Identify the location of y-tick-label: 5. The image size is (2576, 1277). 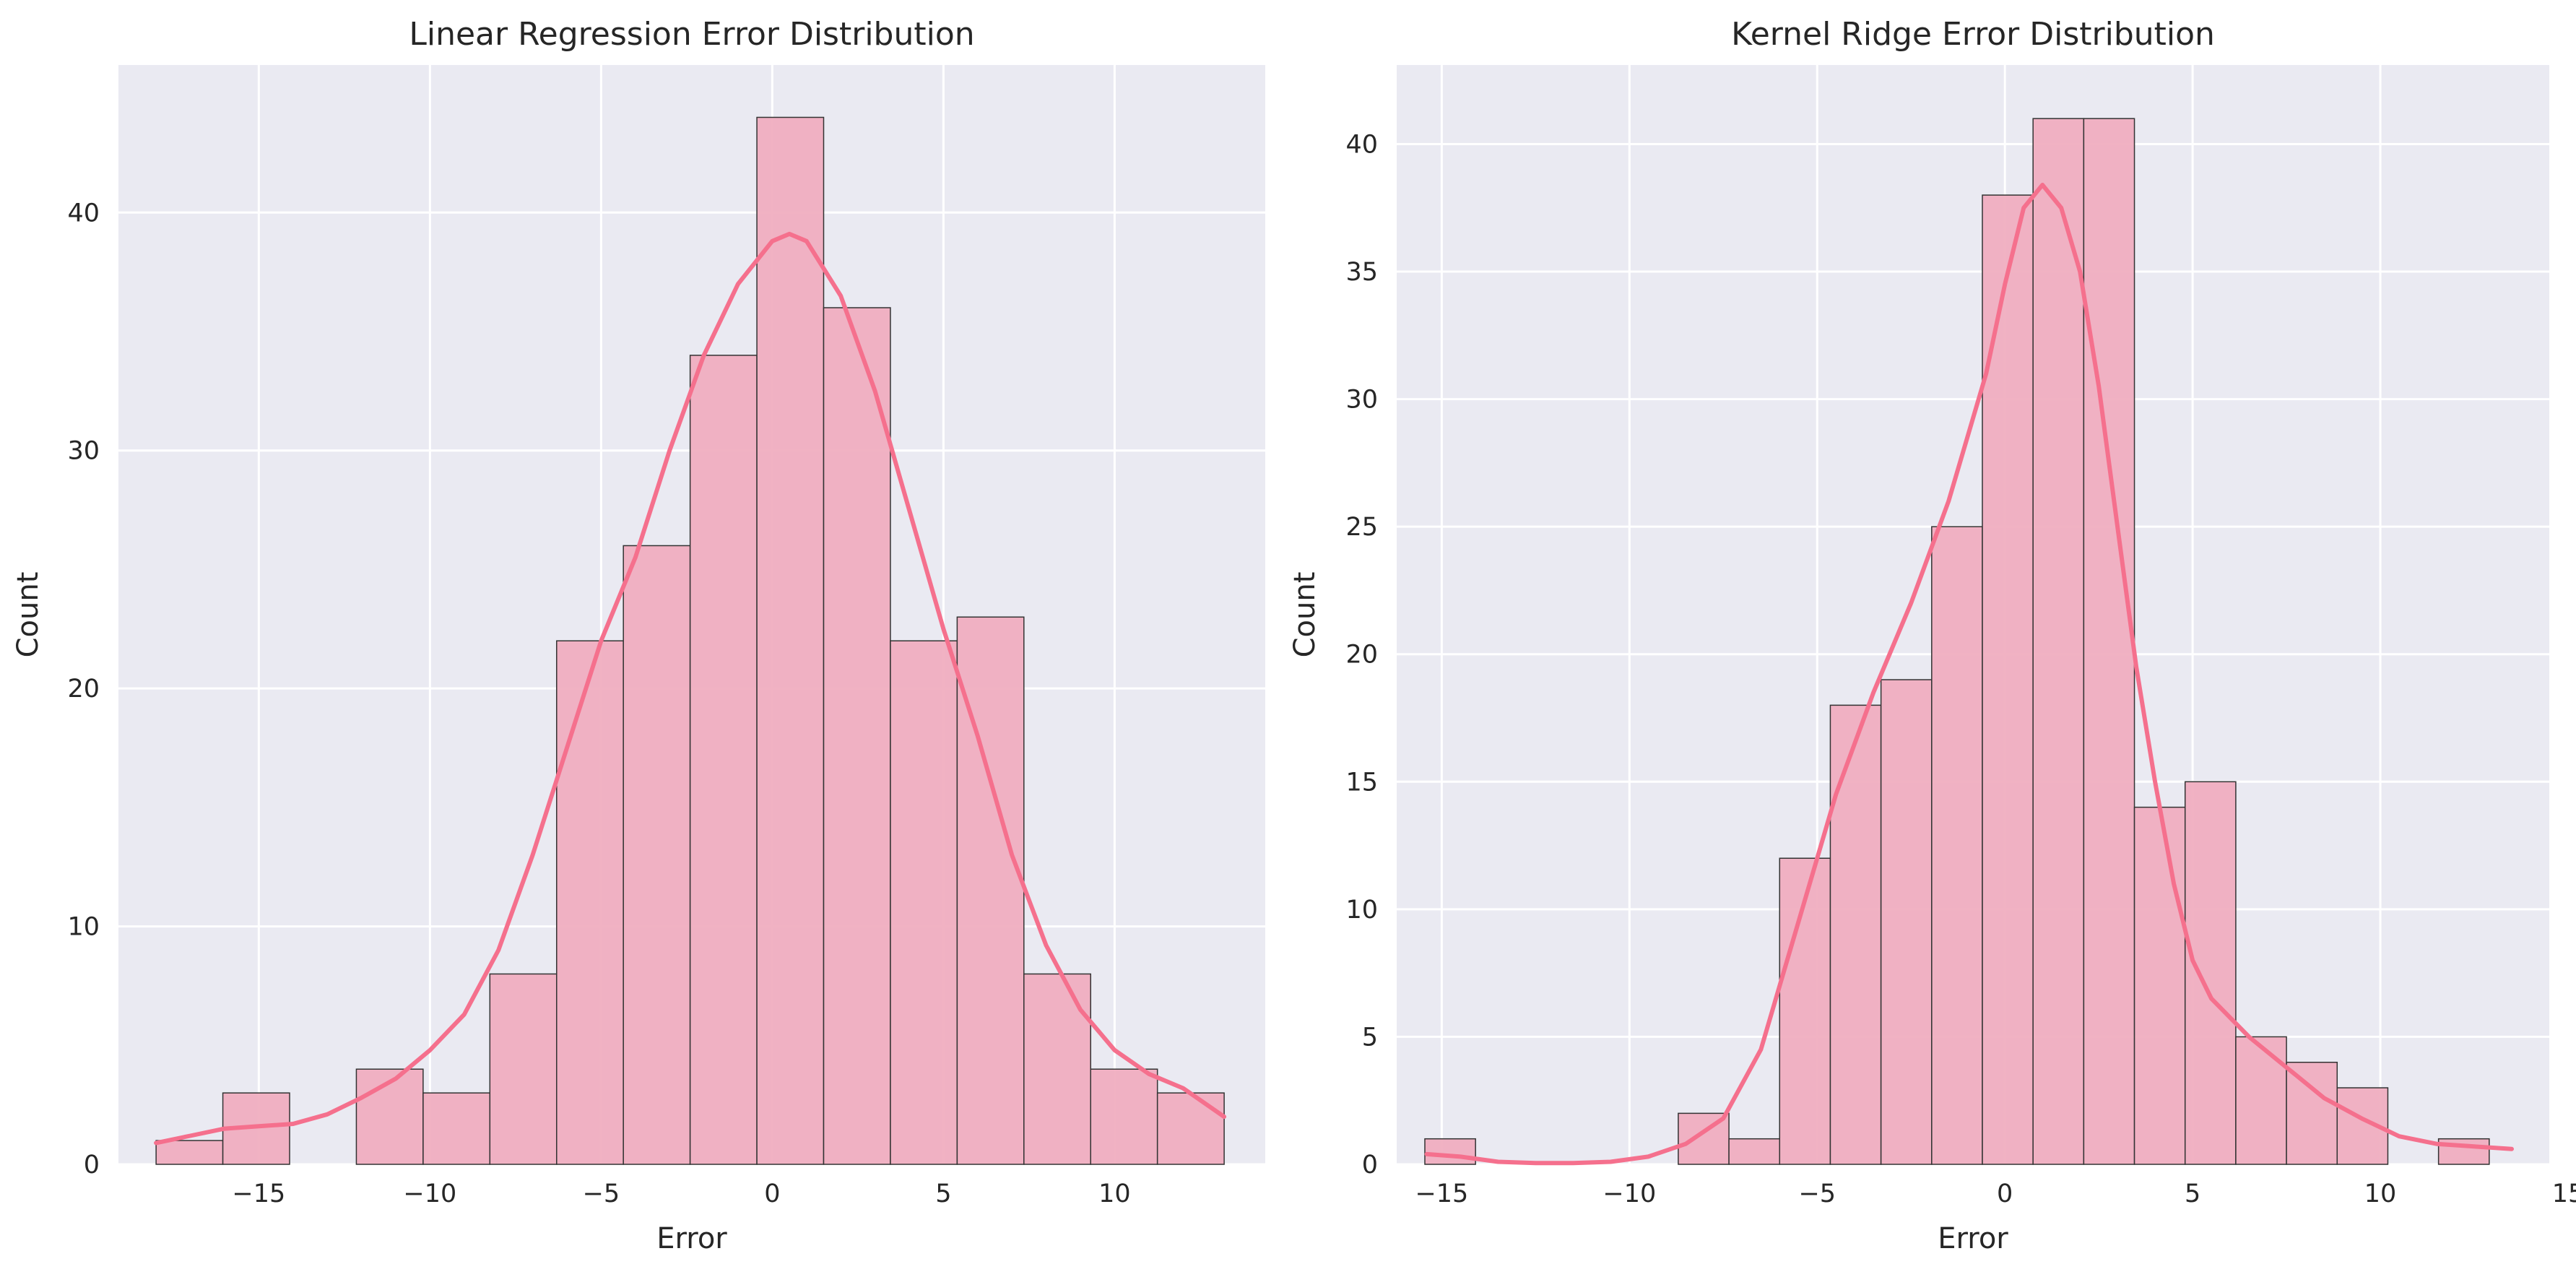
(1370, 1037).